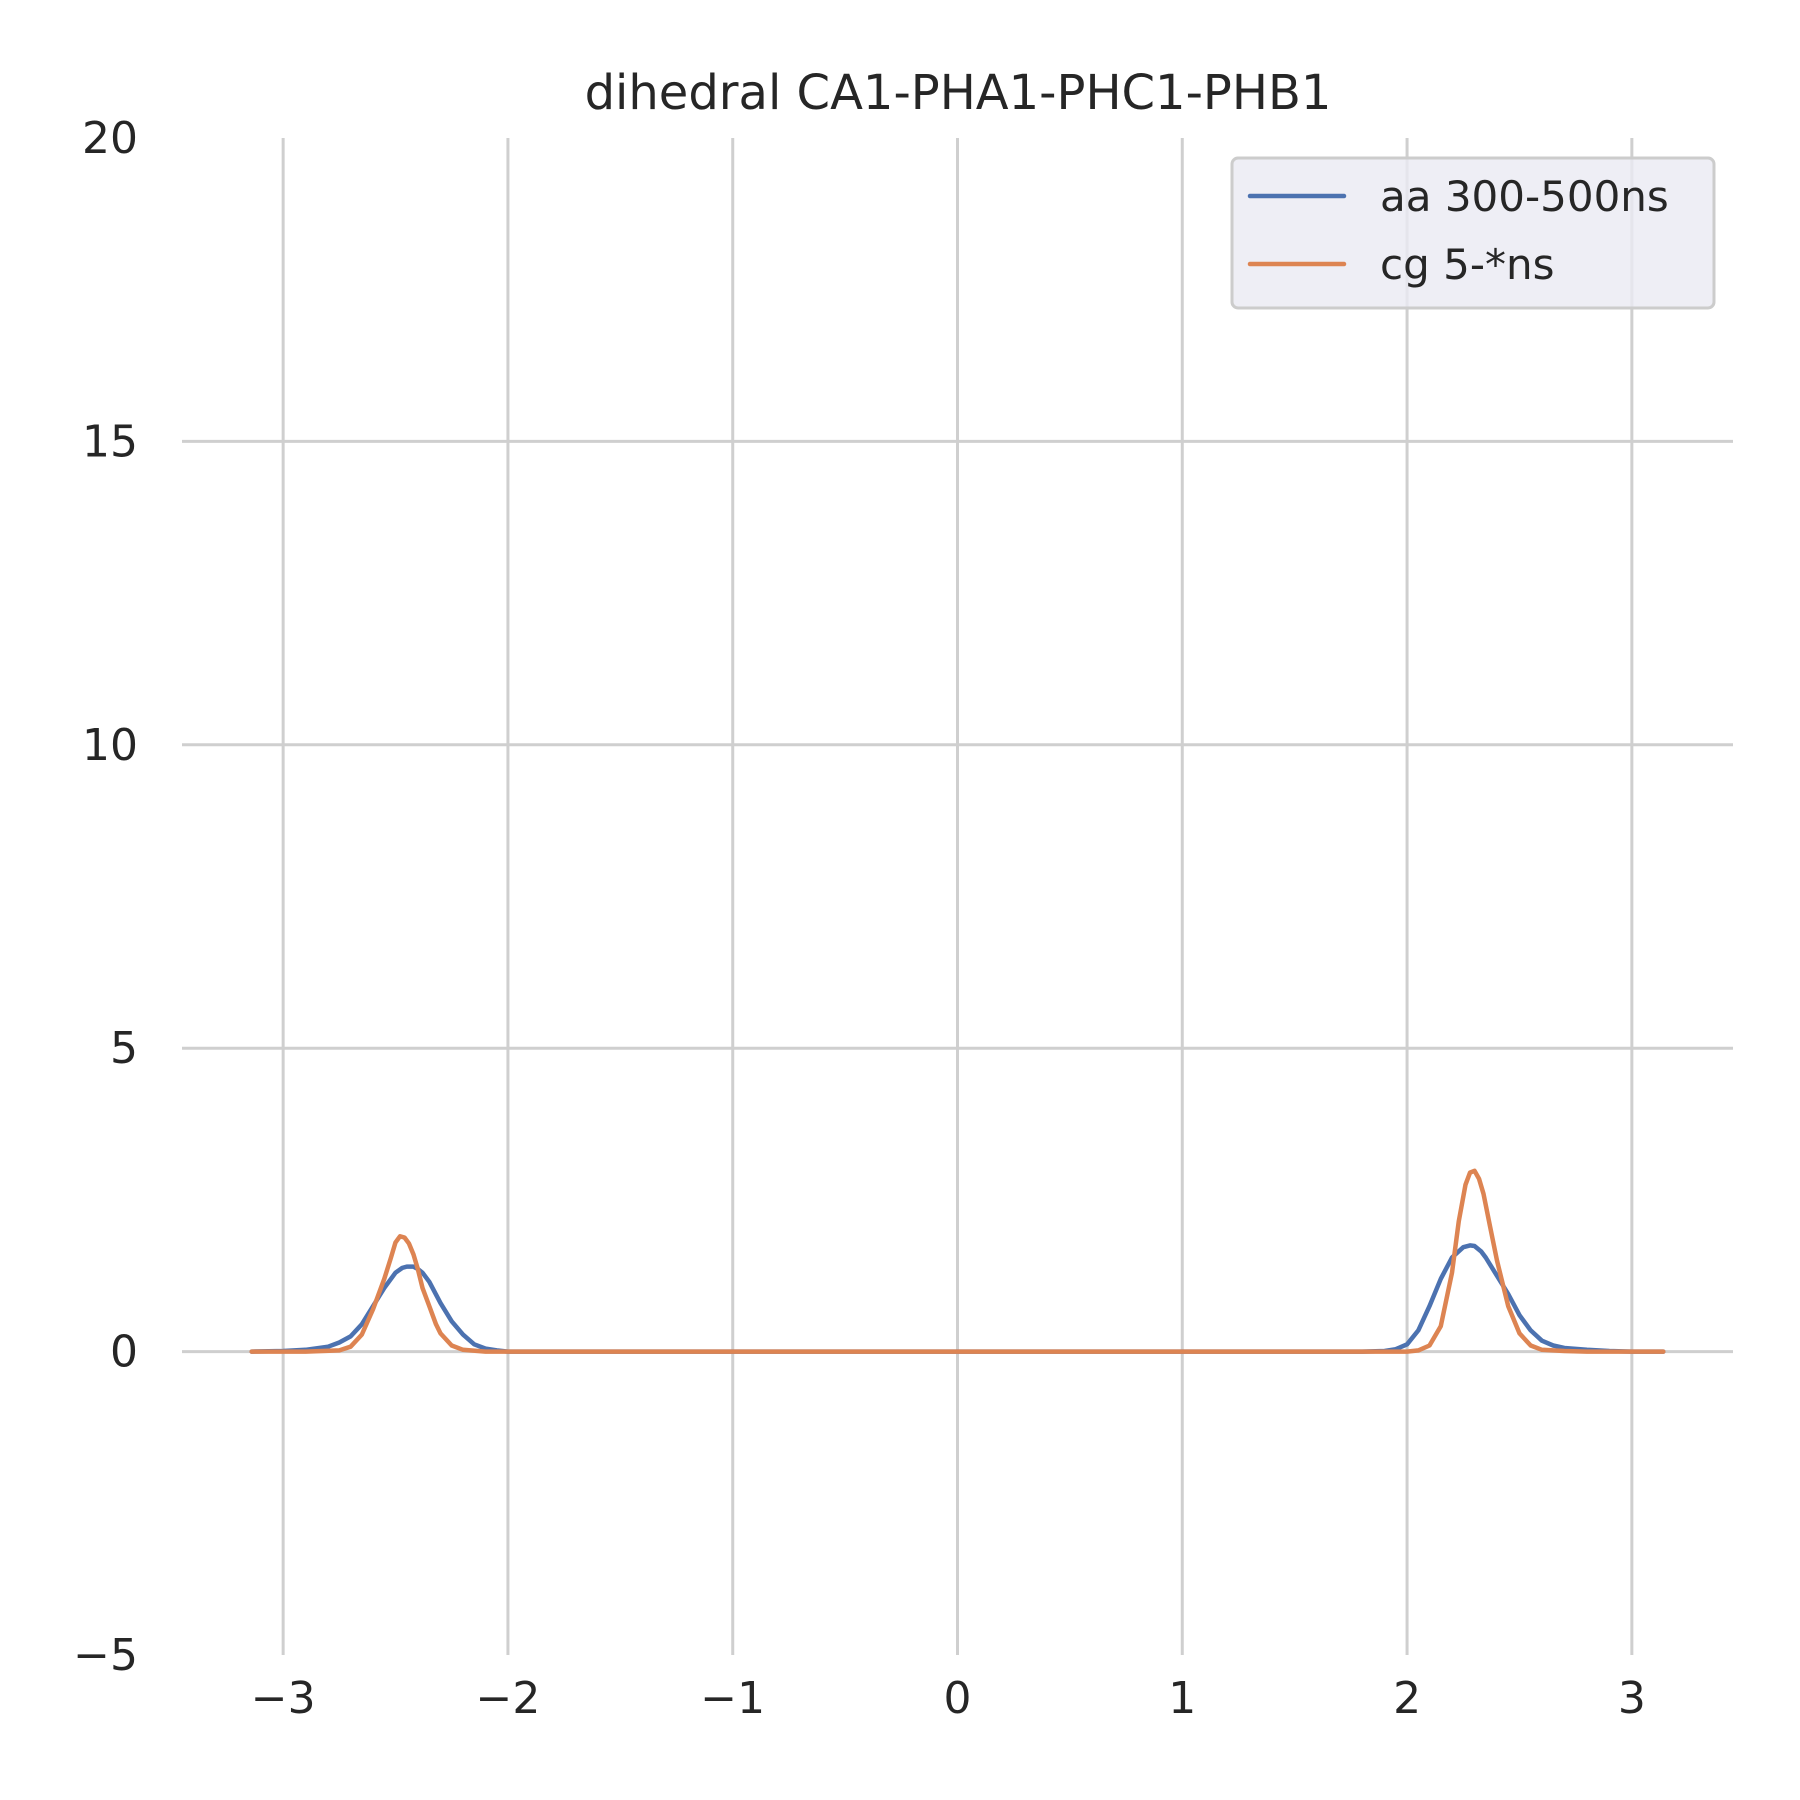 This screenshot has width=1800, height=1800. I want to click on legend-box, so click(1473, 233).